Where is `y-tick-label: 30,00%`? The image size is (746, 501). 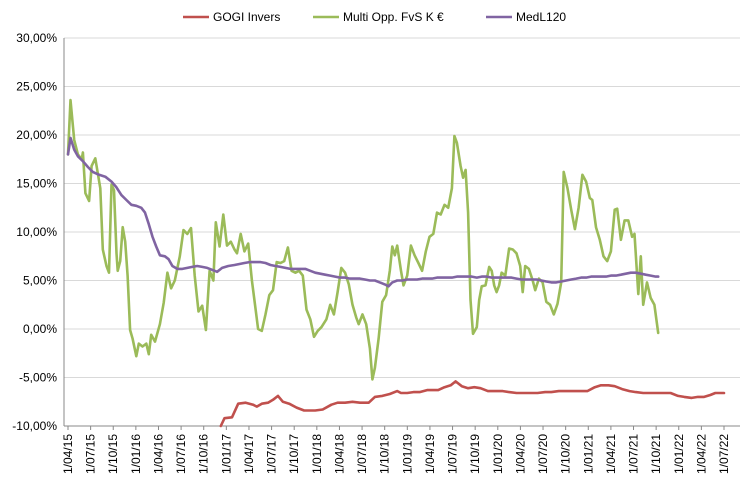 y-tick-label: 30,00% is located at coordinates (36, 38).